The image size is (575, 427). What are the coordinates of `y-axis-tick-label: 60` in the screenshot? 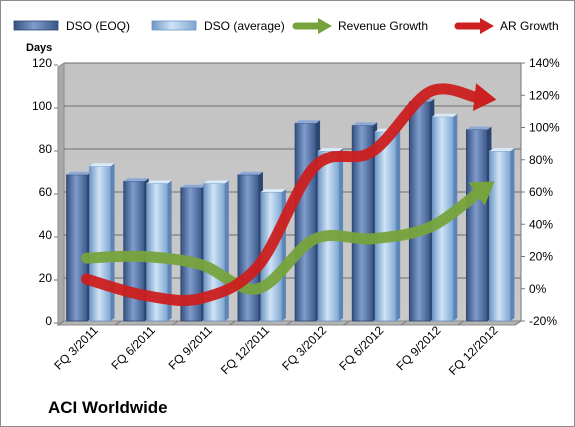 It's located at (46, 192).